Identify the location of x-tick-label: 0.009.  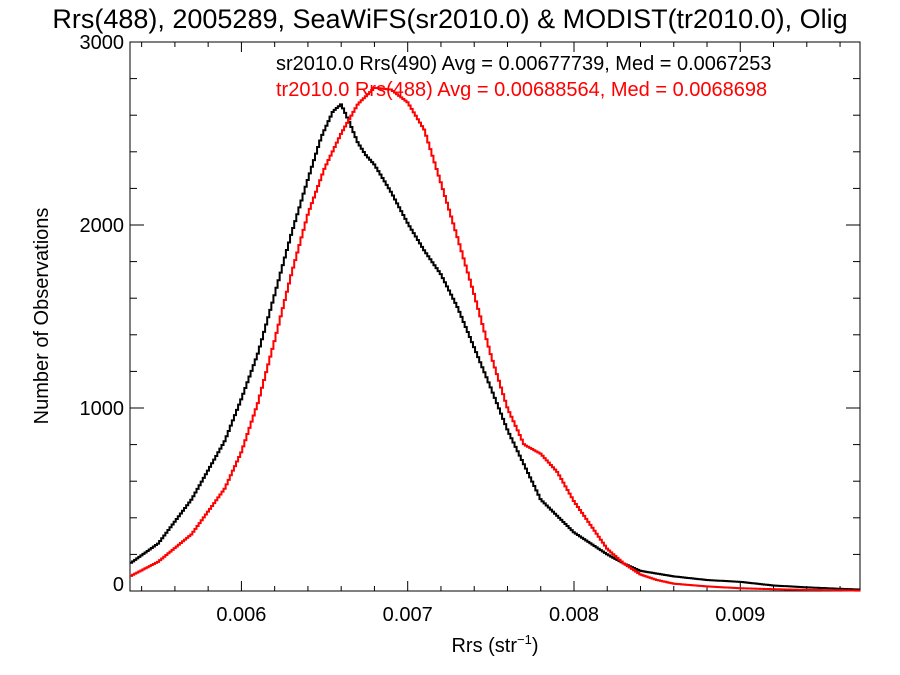
(740, 615).